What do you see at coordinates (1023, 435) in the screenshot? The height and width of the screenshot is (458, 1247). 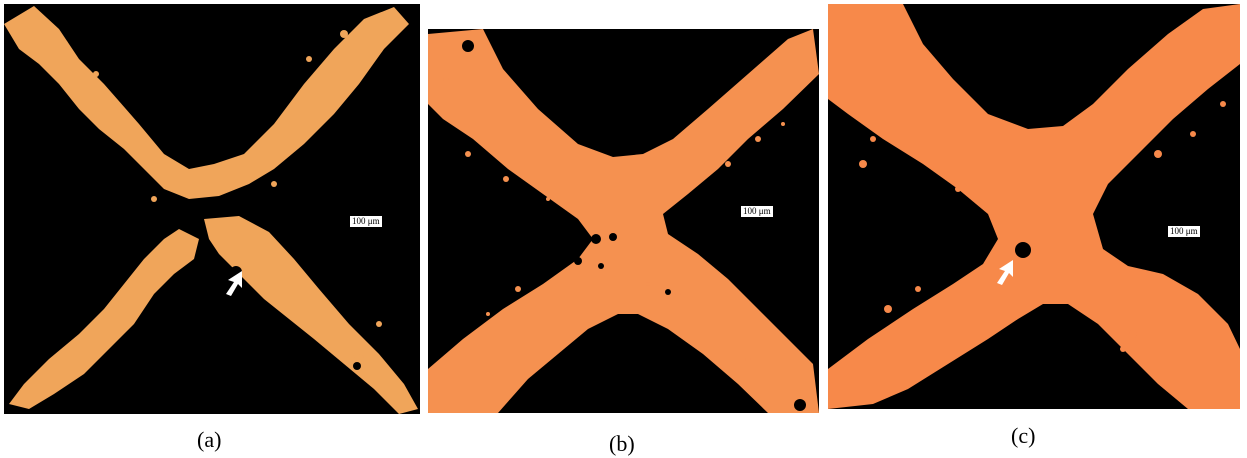 I see `caption-c: (c)` at bounding box center [1023, 435].